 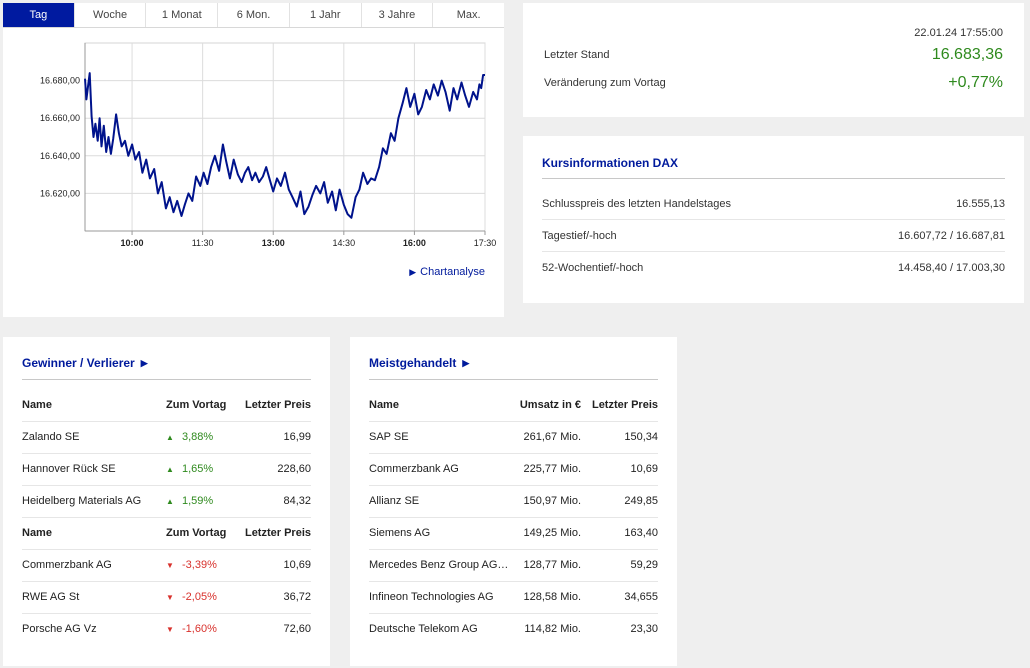 I want to click on stock-change: ▲ 1,59%, so click(x=203, y=501).